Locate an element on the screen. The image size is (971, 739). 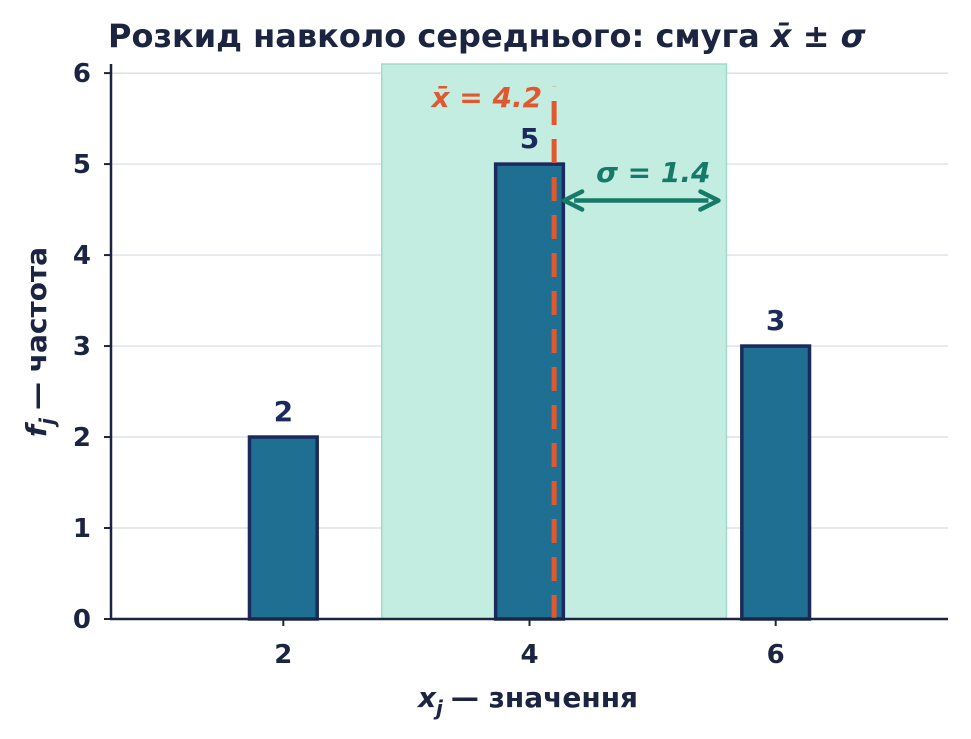
y-tick-label: 3 is located at coordinates (82, 347).